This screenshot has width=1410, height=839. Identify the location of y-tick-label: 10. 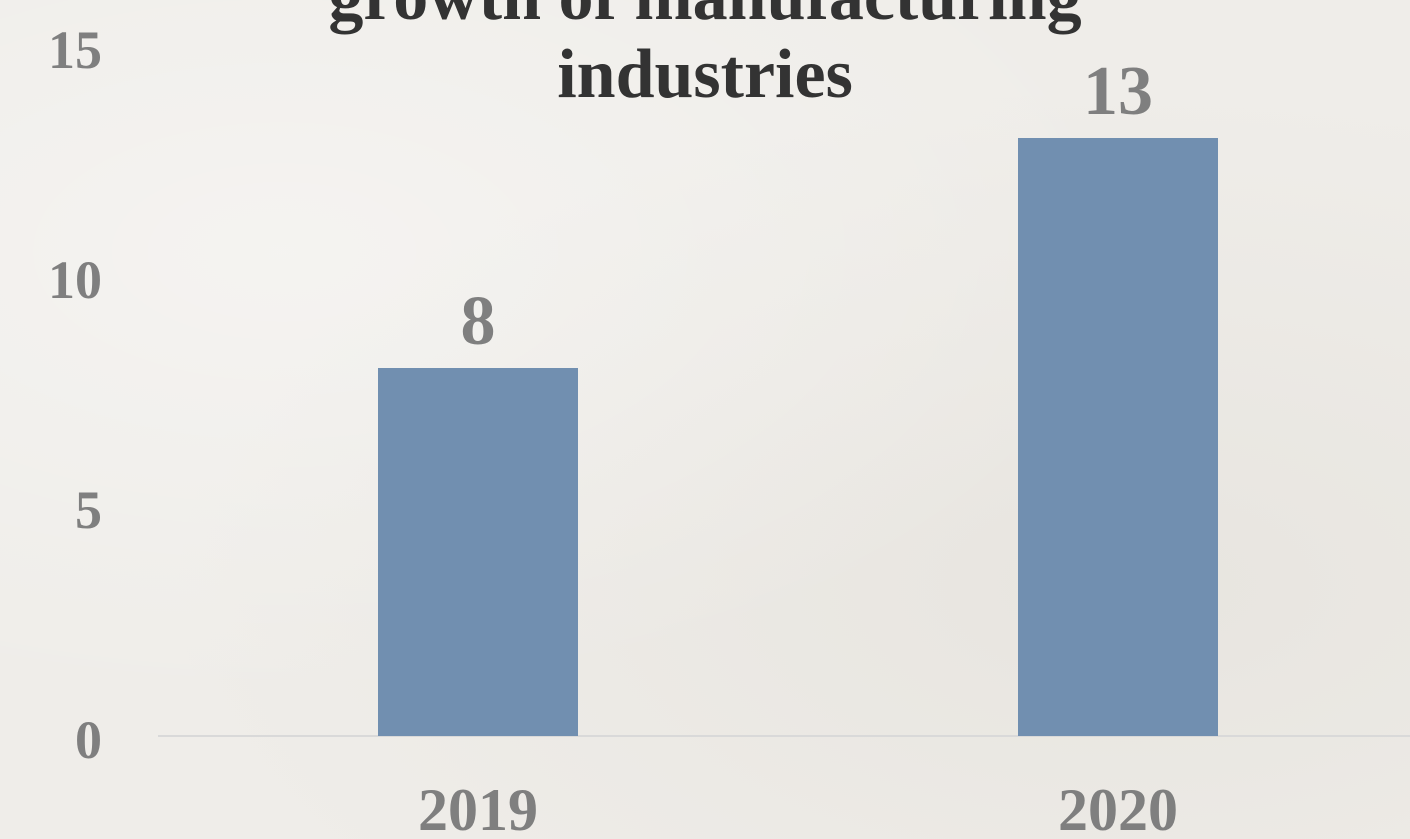
(75, 280).